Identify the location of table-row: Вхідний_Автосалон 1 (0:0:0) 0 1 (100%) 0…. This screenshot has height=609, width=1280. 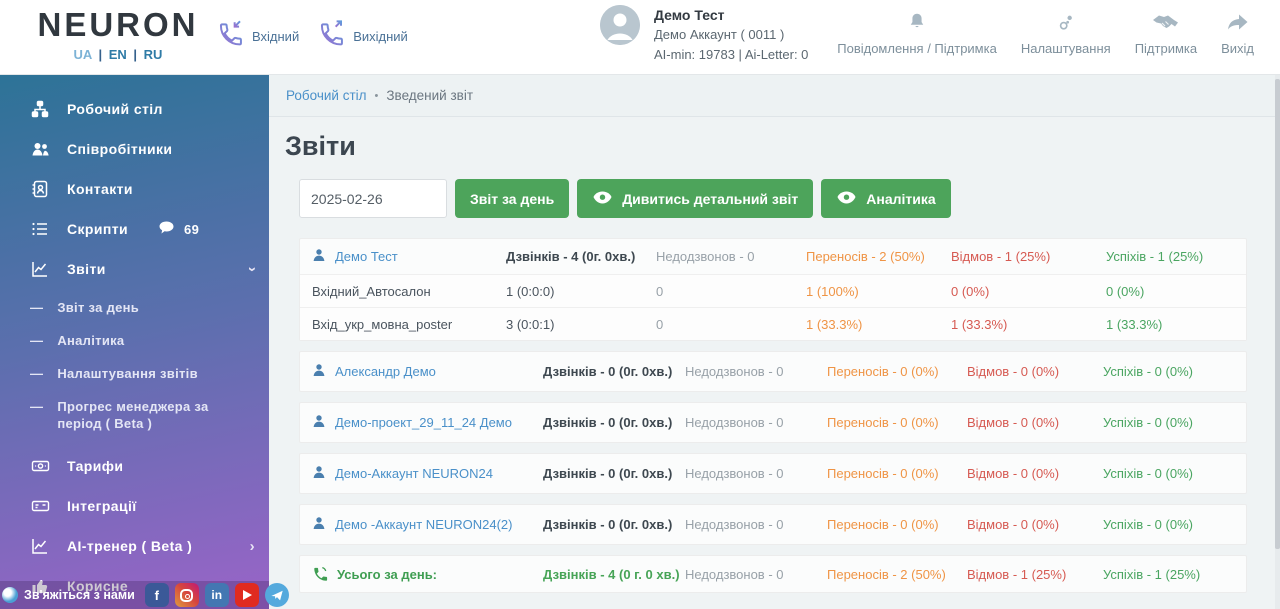
(773, 290).